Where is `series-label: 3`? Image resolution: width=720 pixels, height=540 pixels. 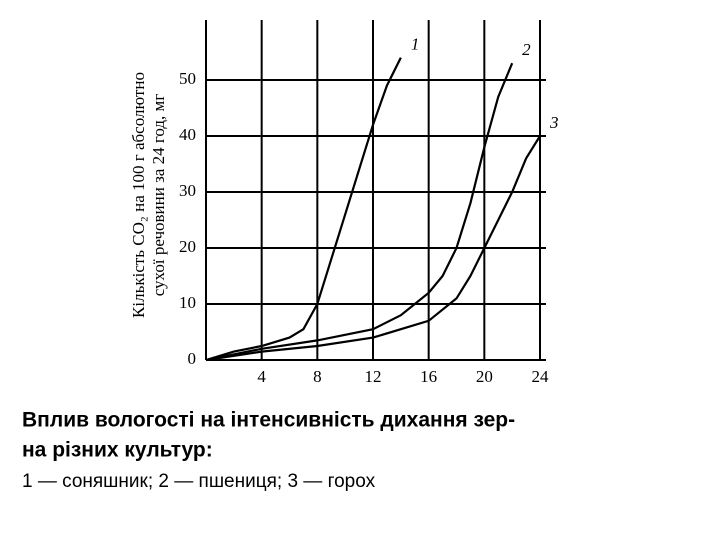
series-label: 3 is located at coordinates (554, 122).